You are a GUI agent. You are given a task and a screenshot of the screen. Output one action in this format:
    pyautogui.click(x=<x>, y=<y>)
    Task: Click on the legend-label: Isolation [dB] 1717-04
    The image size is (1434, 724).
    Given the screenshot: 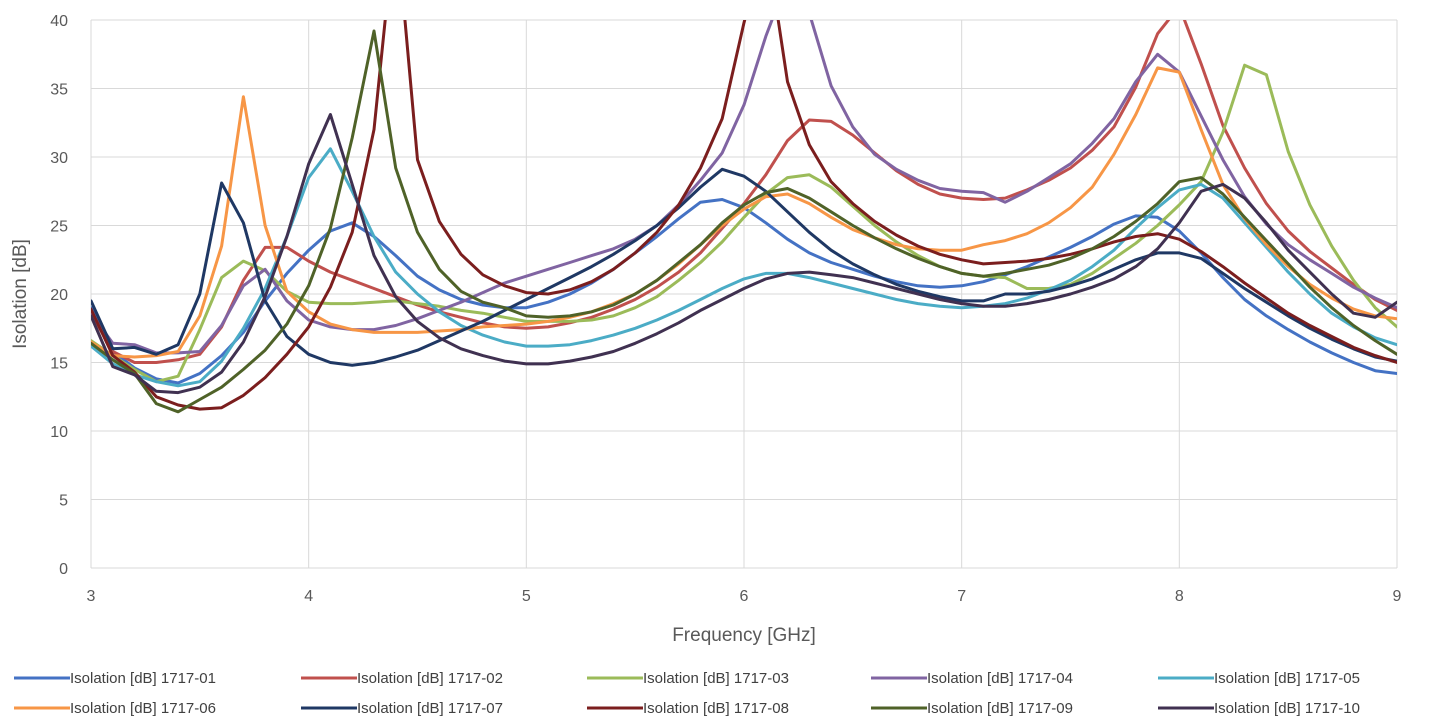 What is the action you would take?
    pyautogui.click(x=1000, y=678)
    